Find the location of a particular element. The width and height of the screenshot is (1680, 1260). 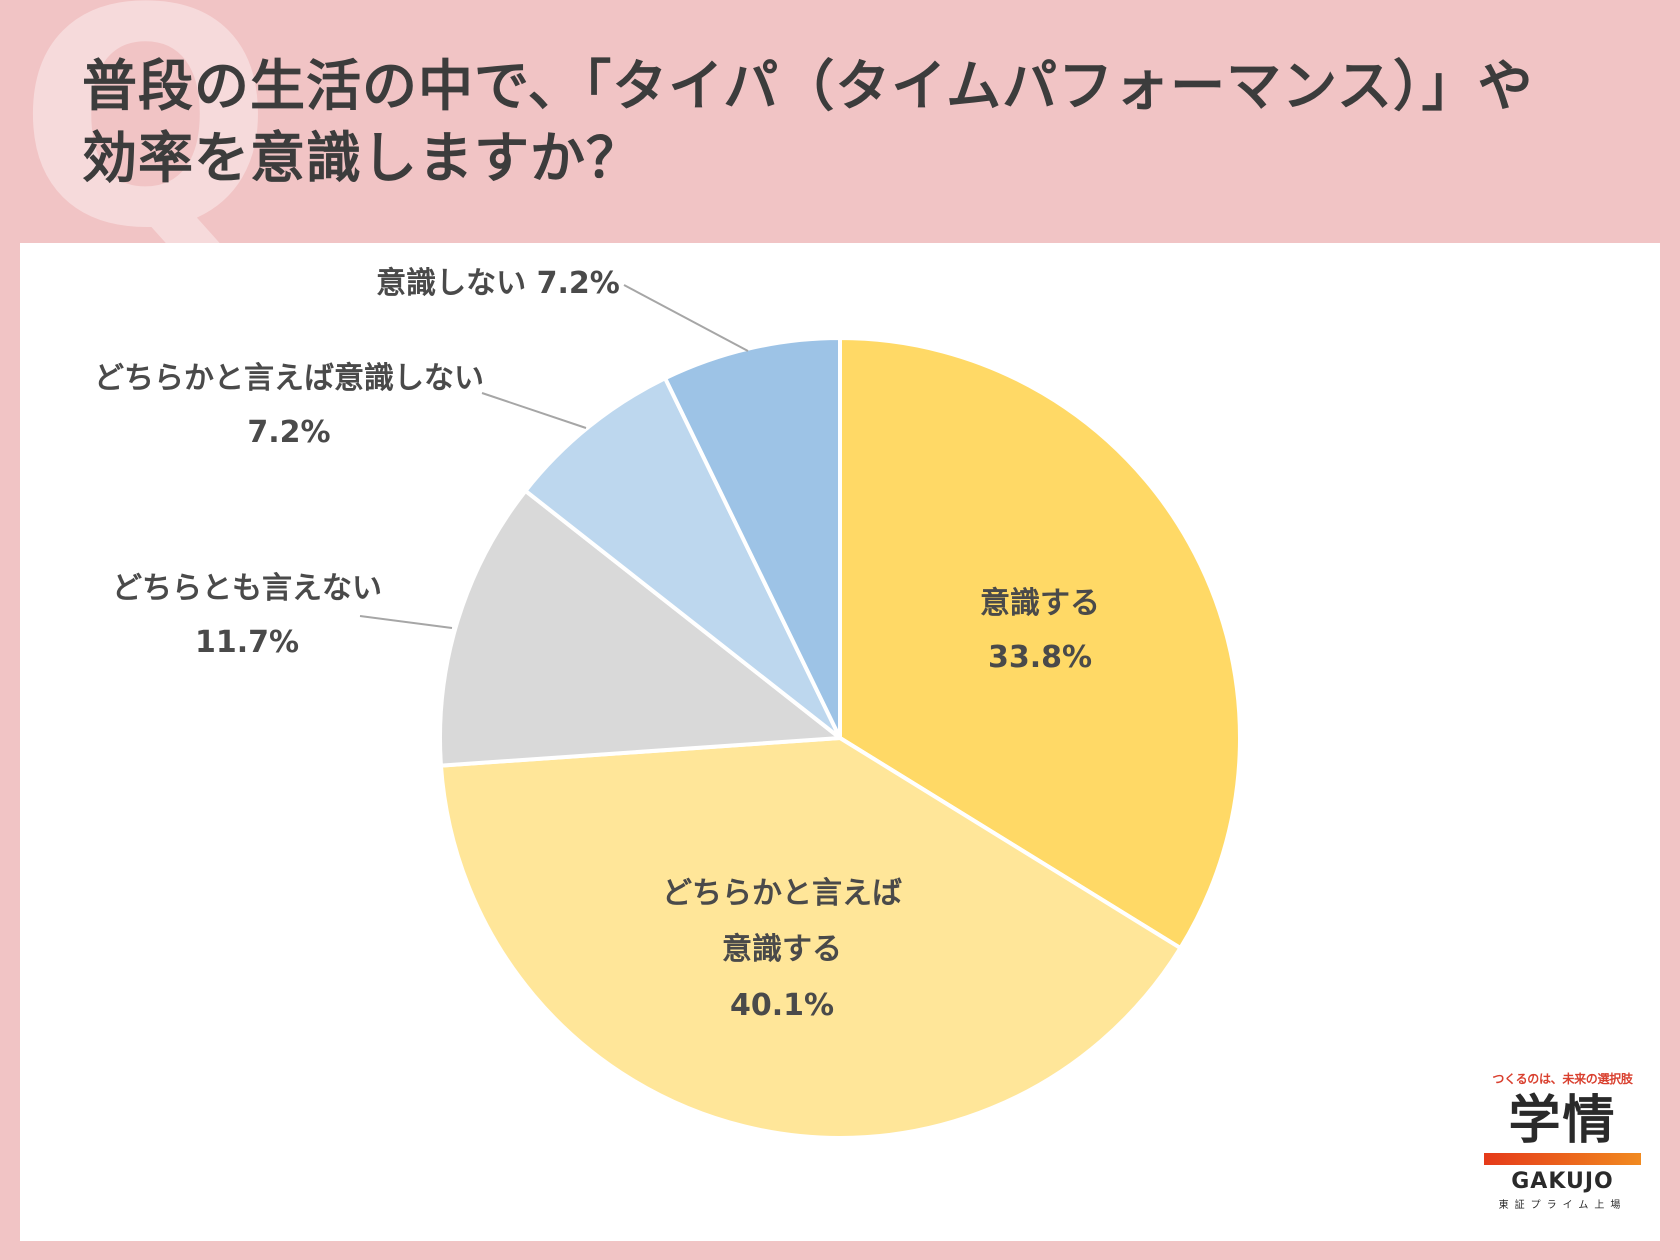

logo-tagline: つくるのは、未来の選択肢 is located at coordinates (1562, 1079).